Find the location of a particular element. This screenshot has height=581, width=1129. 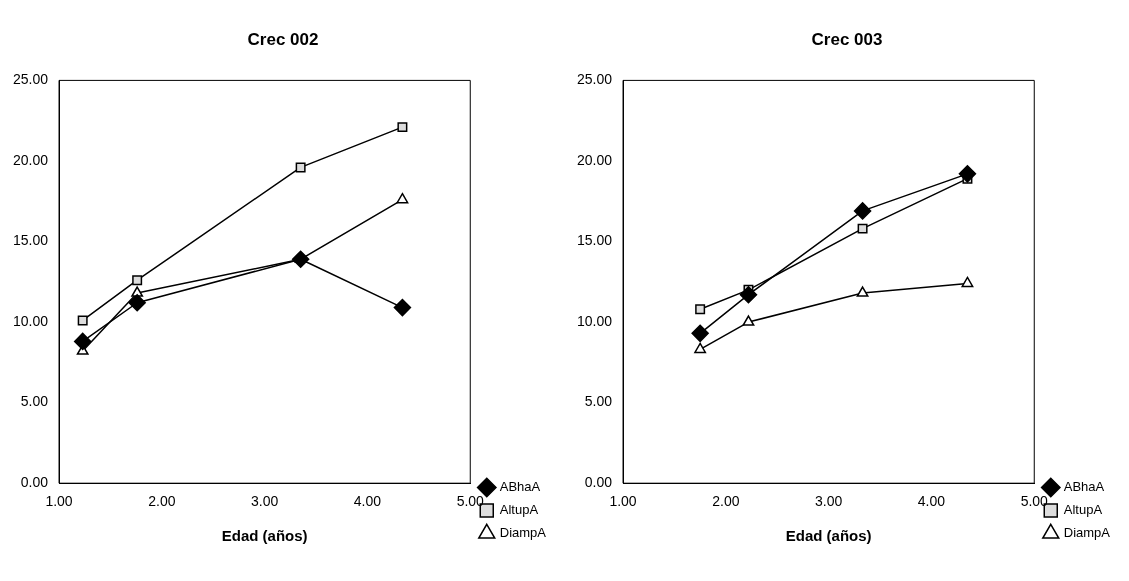

chart-title: Crec 003 is located at coordinates (847, 39).